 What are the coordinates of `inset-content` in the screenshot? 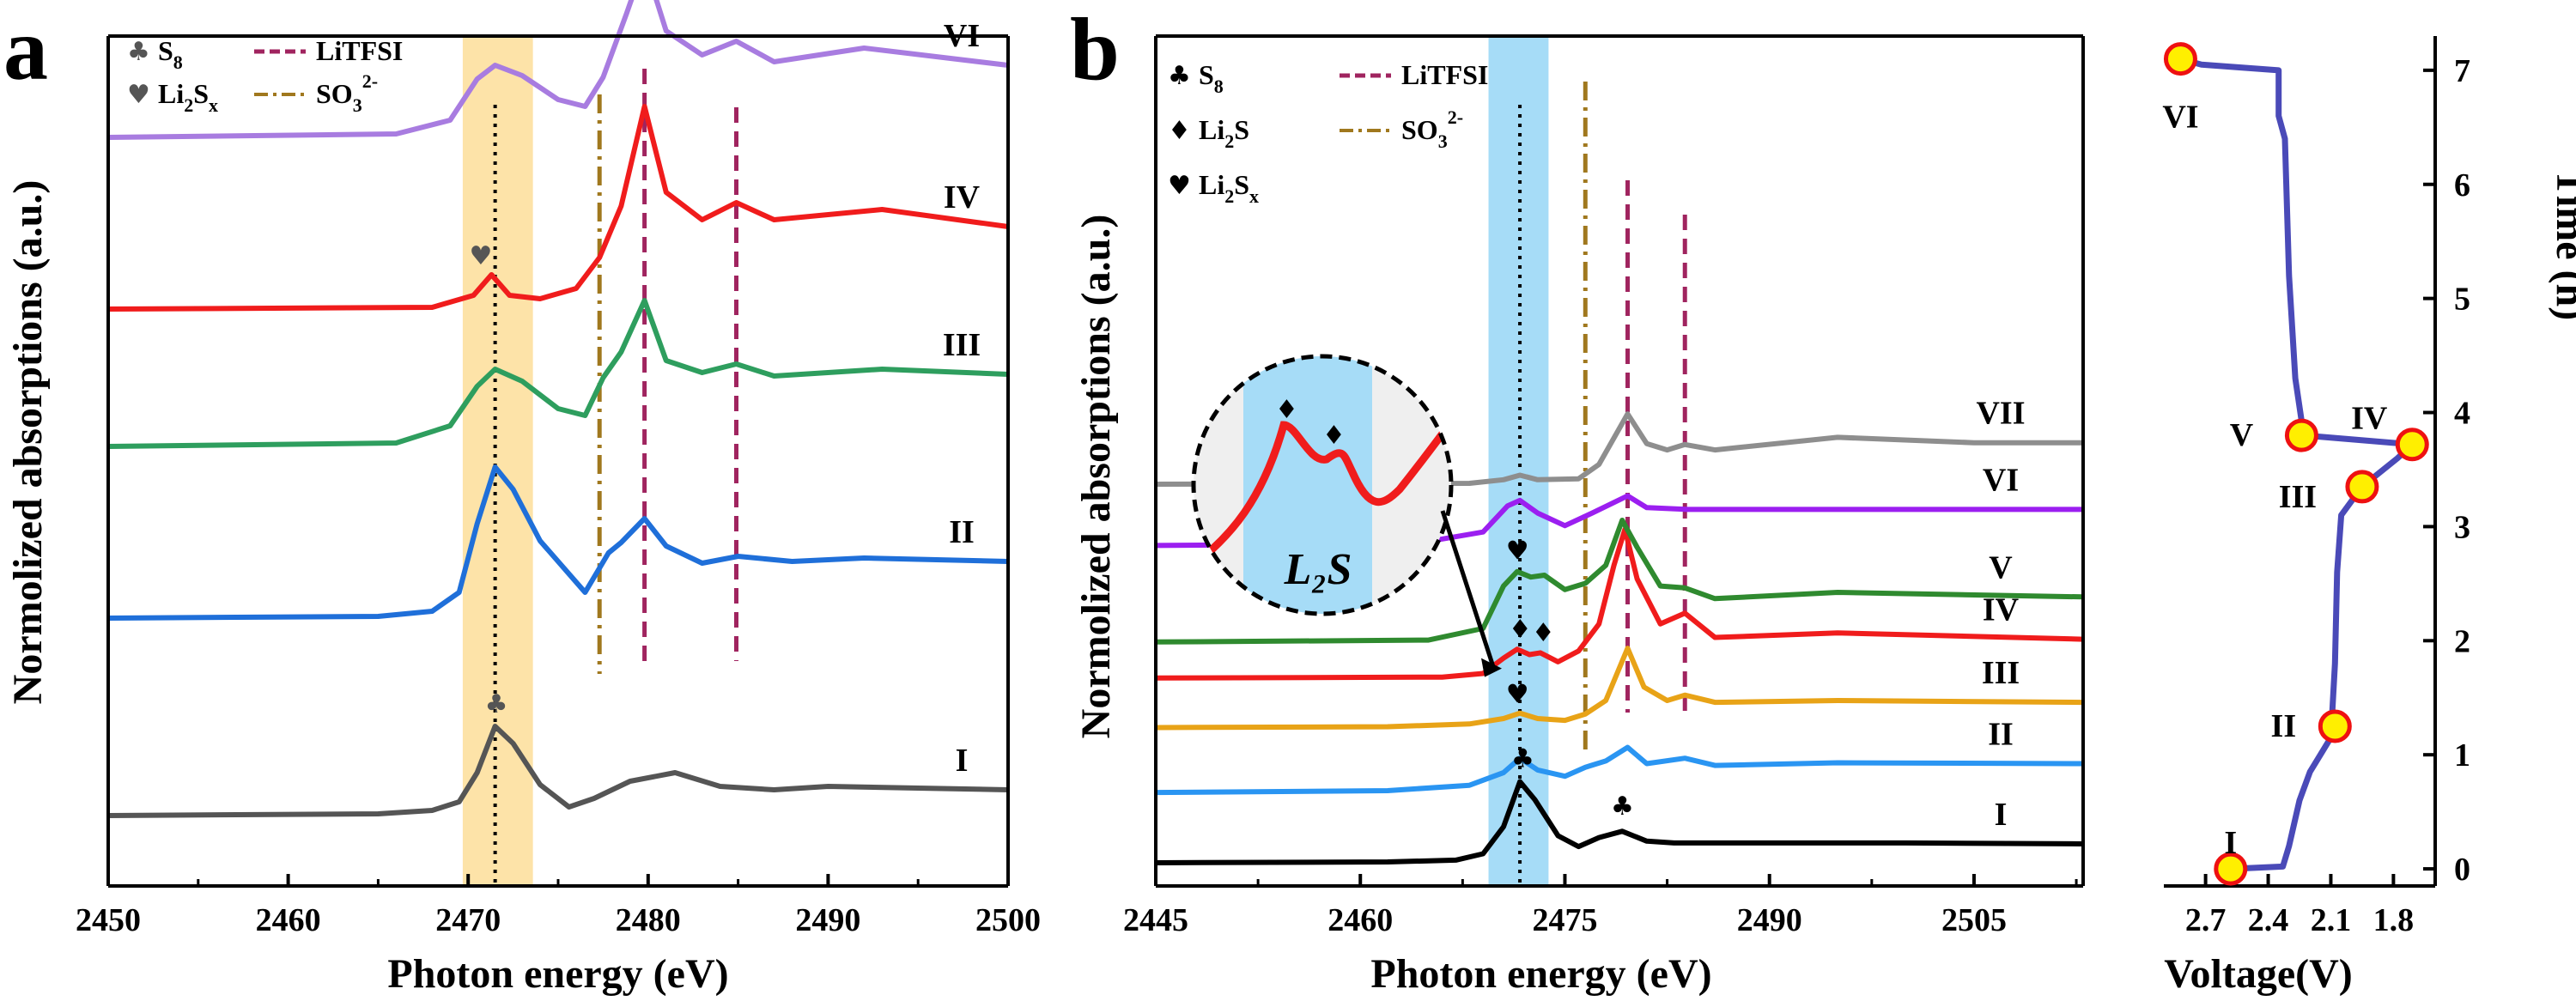 It's located at (1323, 485).